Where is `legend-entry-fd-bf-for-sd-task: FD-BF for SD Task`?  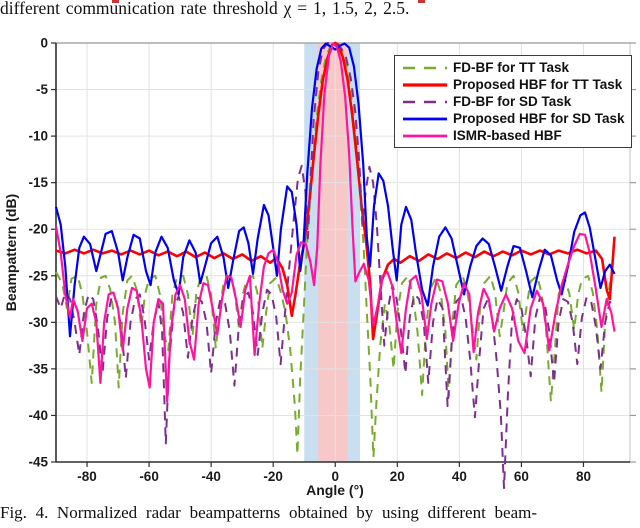
legend-entry-fd-bf-for-sd-task: FD-BF for SD Task is located at coordinates (513, 101).